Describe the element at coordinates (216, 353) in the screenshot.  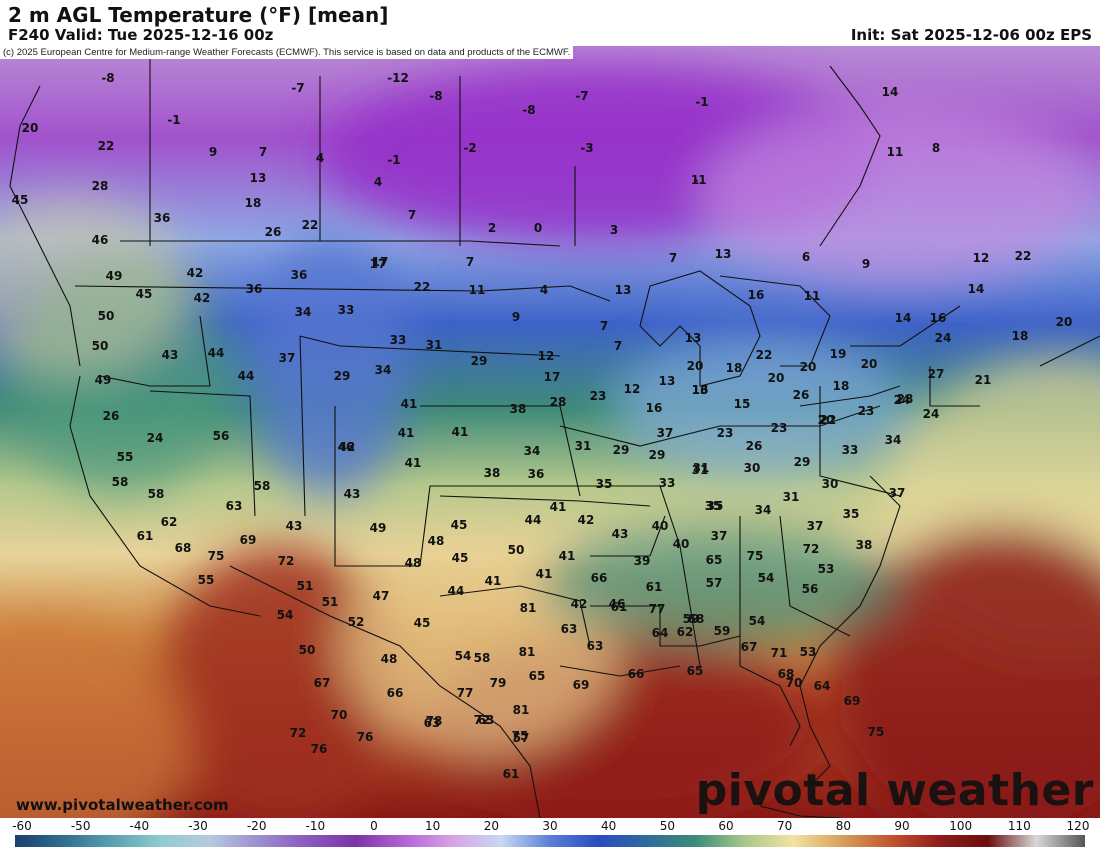
I see `temperature-value: 44` at that location.